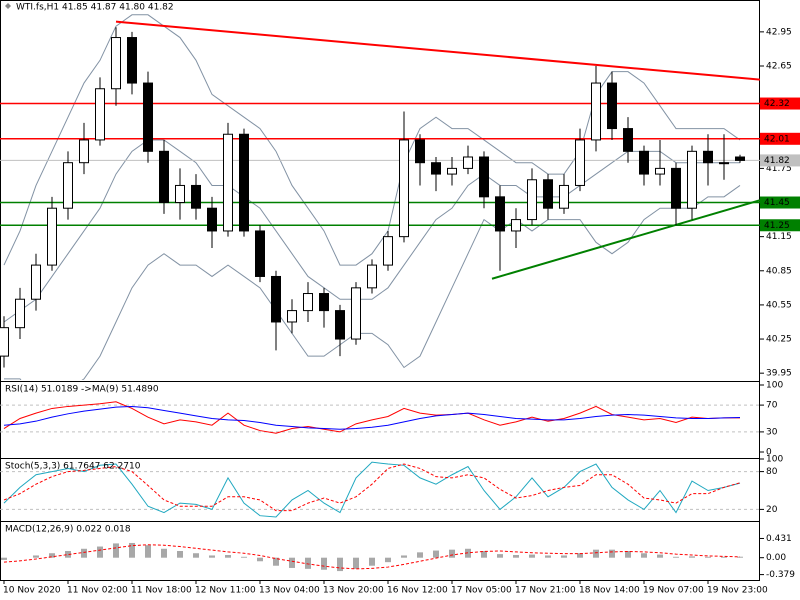  I want to click on level-label: 41.82, so click(777, 161).